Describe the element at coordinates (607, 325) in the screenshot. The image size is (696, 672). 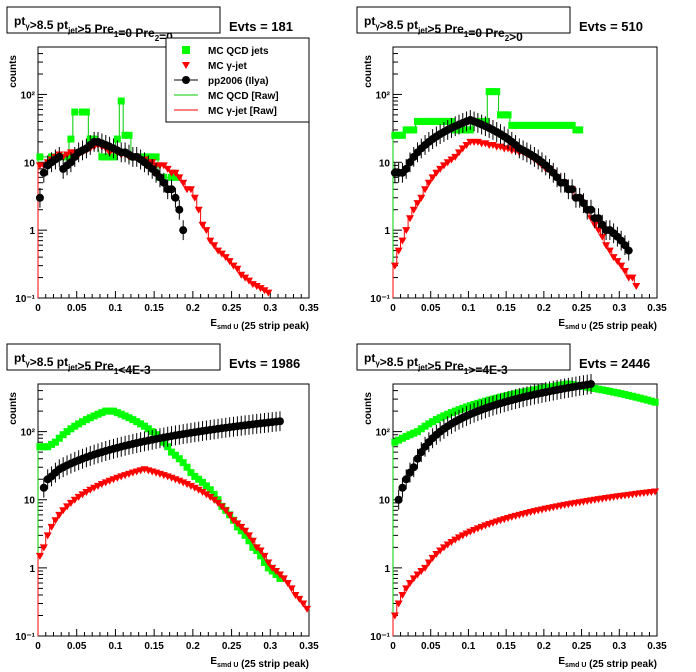
I see `x-axis-label: Esmd U (25 strip peak)` at that location.